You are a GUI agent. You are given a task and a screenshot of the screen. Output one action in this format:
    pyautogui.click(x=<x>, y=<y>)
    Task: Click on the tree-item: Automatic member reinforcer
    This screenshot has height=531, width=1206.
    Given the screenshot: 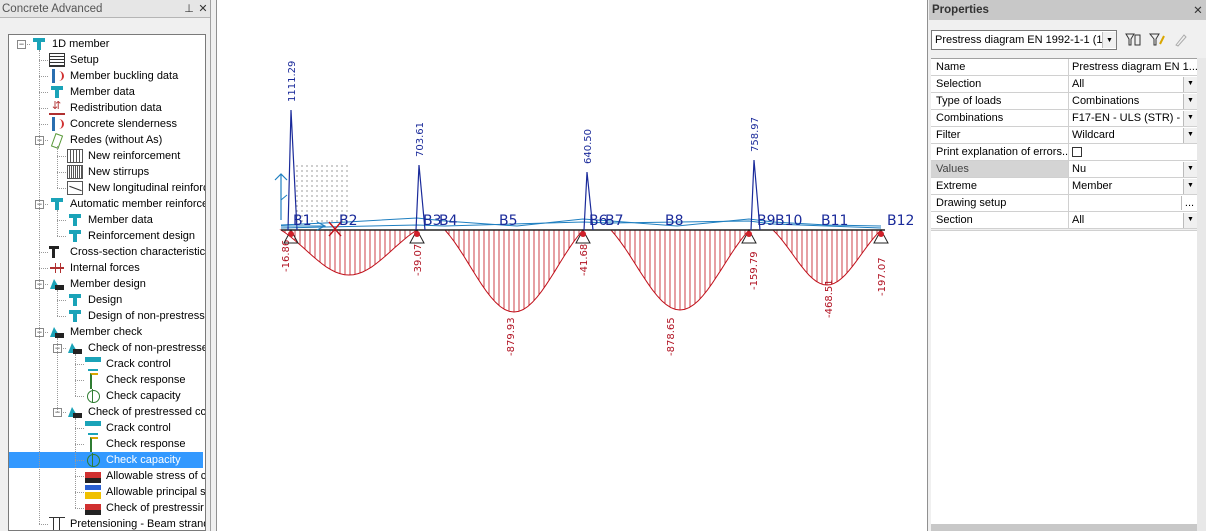 What is the action you would take?
    pyautogui.click(x=127, y=204)
    